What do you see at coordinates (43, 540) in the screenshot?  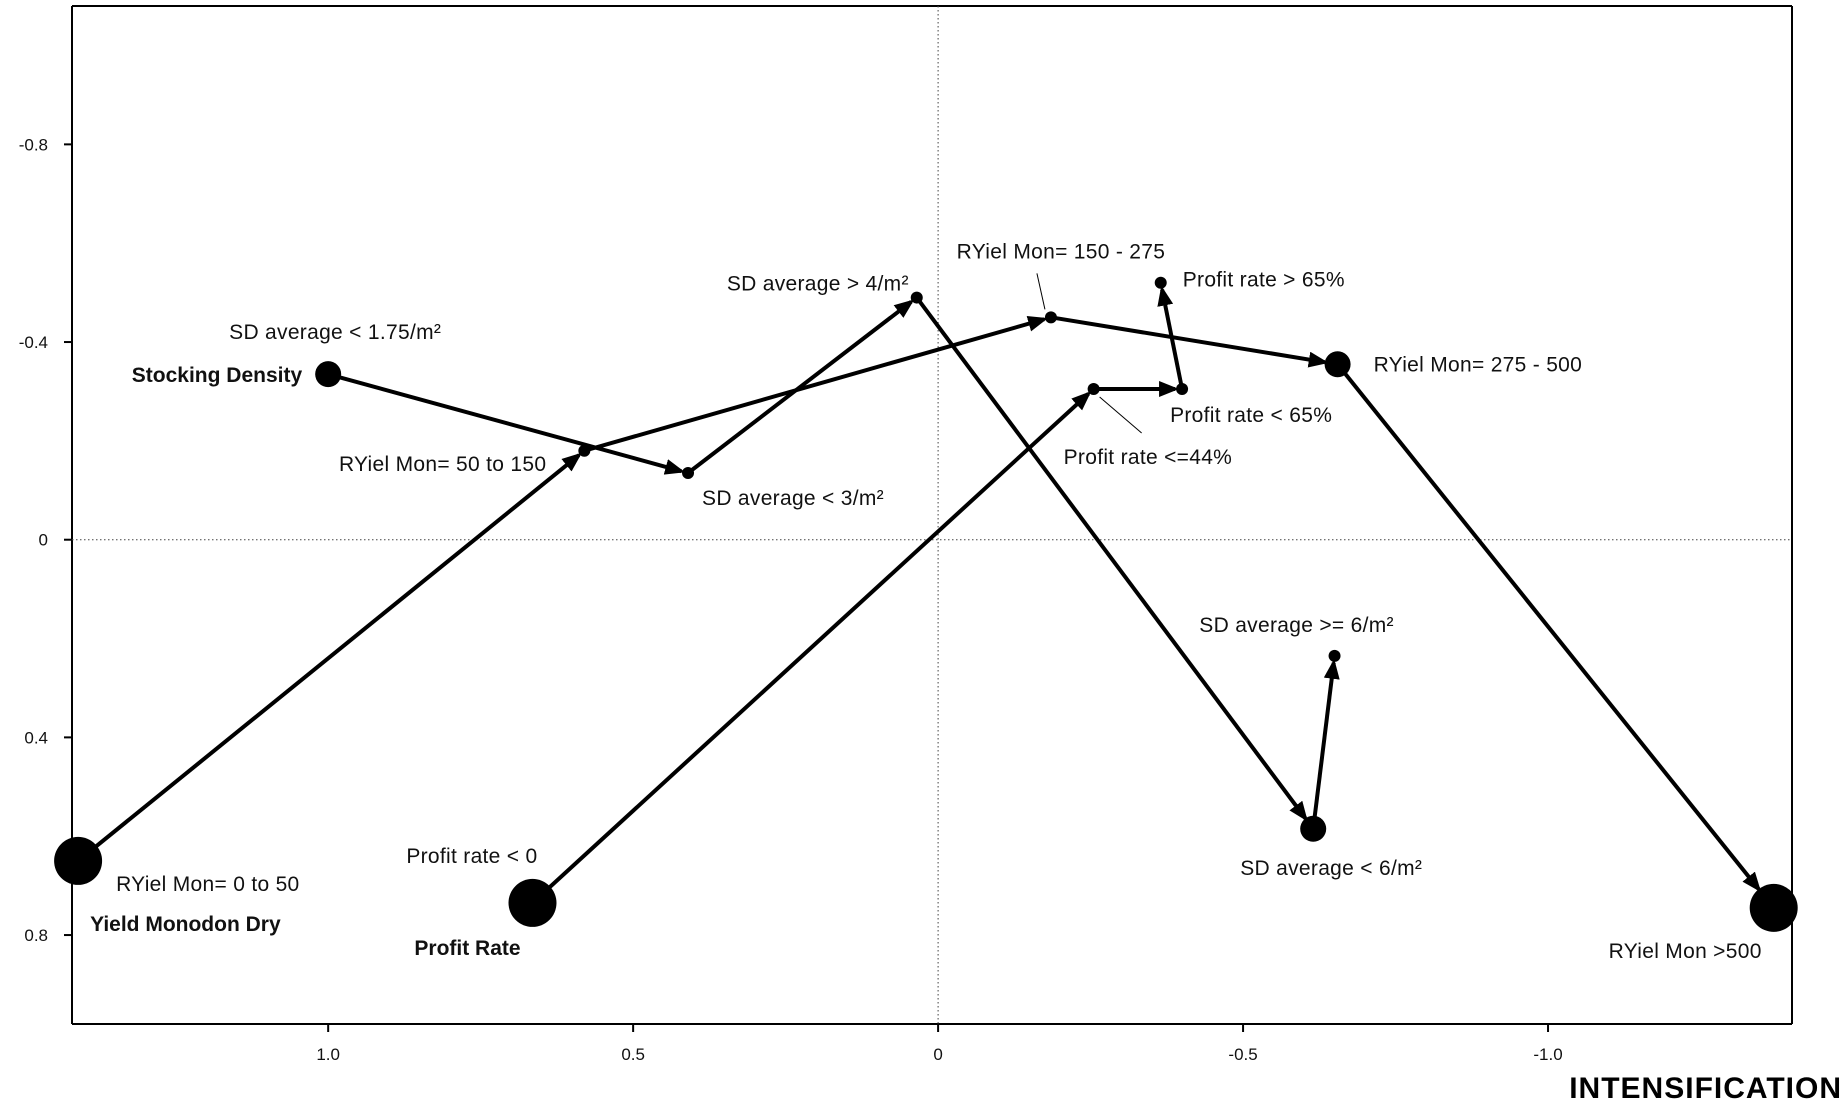 I see `y-tick-label: 0` at bounding box center [43, 540].